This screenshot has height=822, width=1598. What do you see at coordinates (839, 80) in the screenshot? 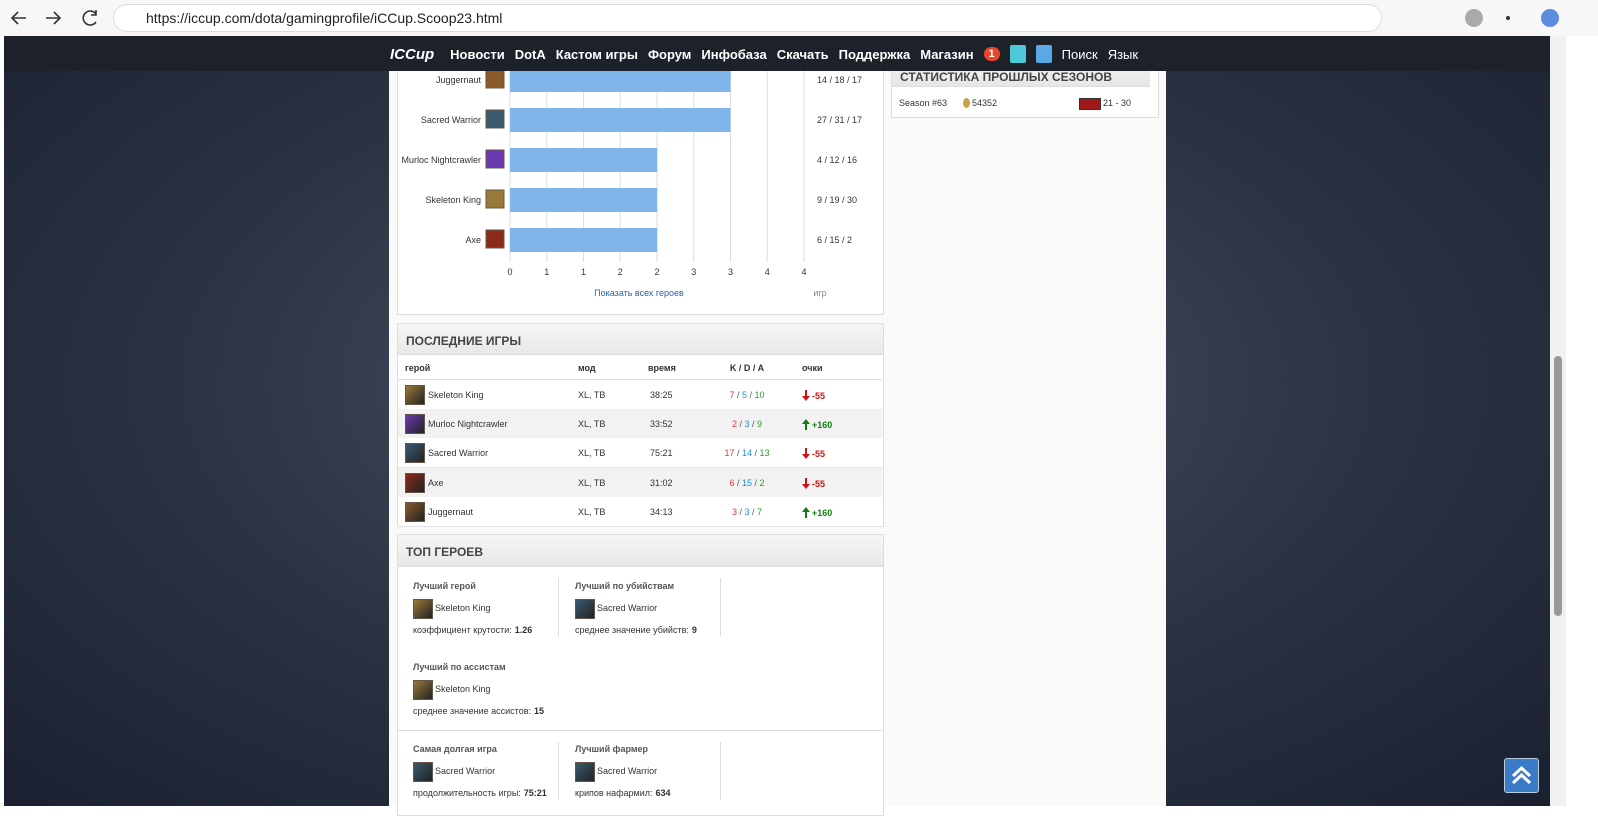
I see `hero-kda: 14 / 18 / 17` at bounding box center [839, 80].